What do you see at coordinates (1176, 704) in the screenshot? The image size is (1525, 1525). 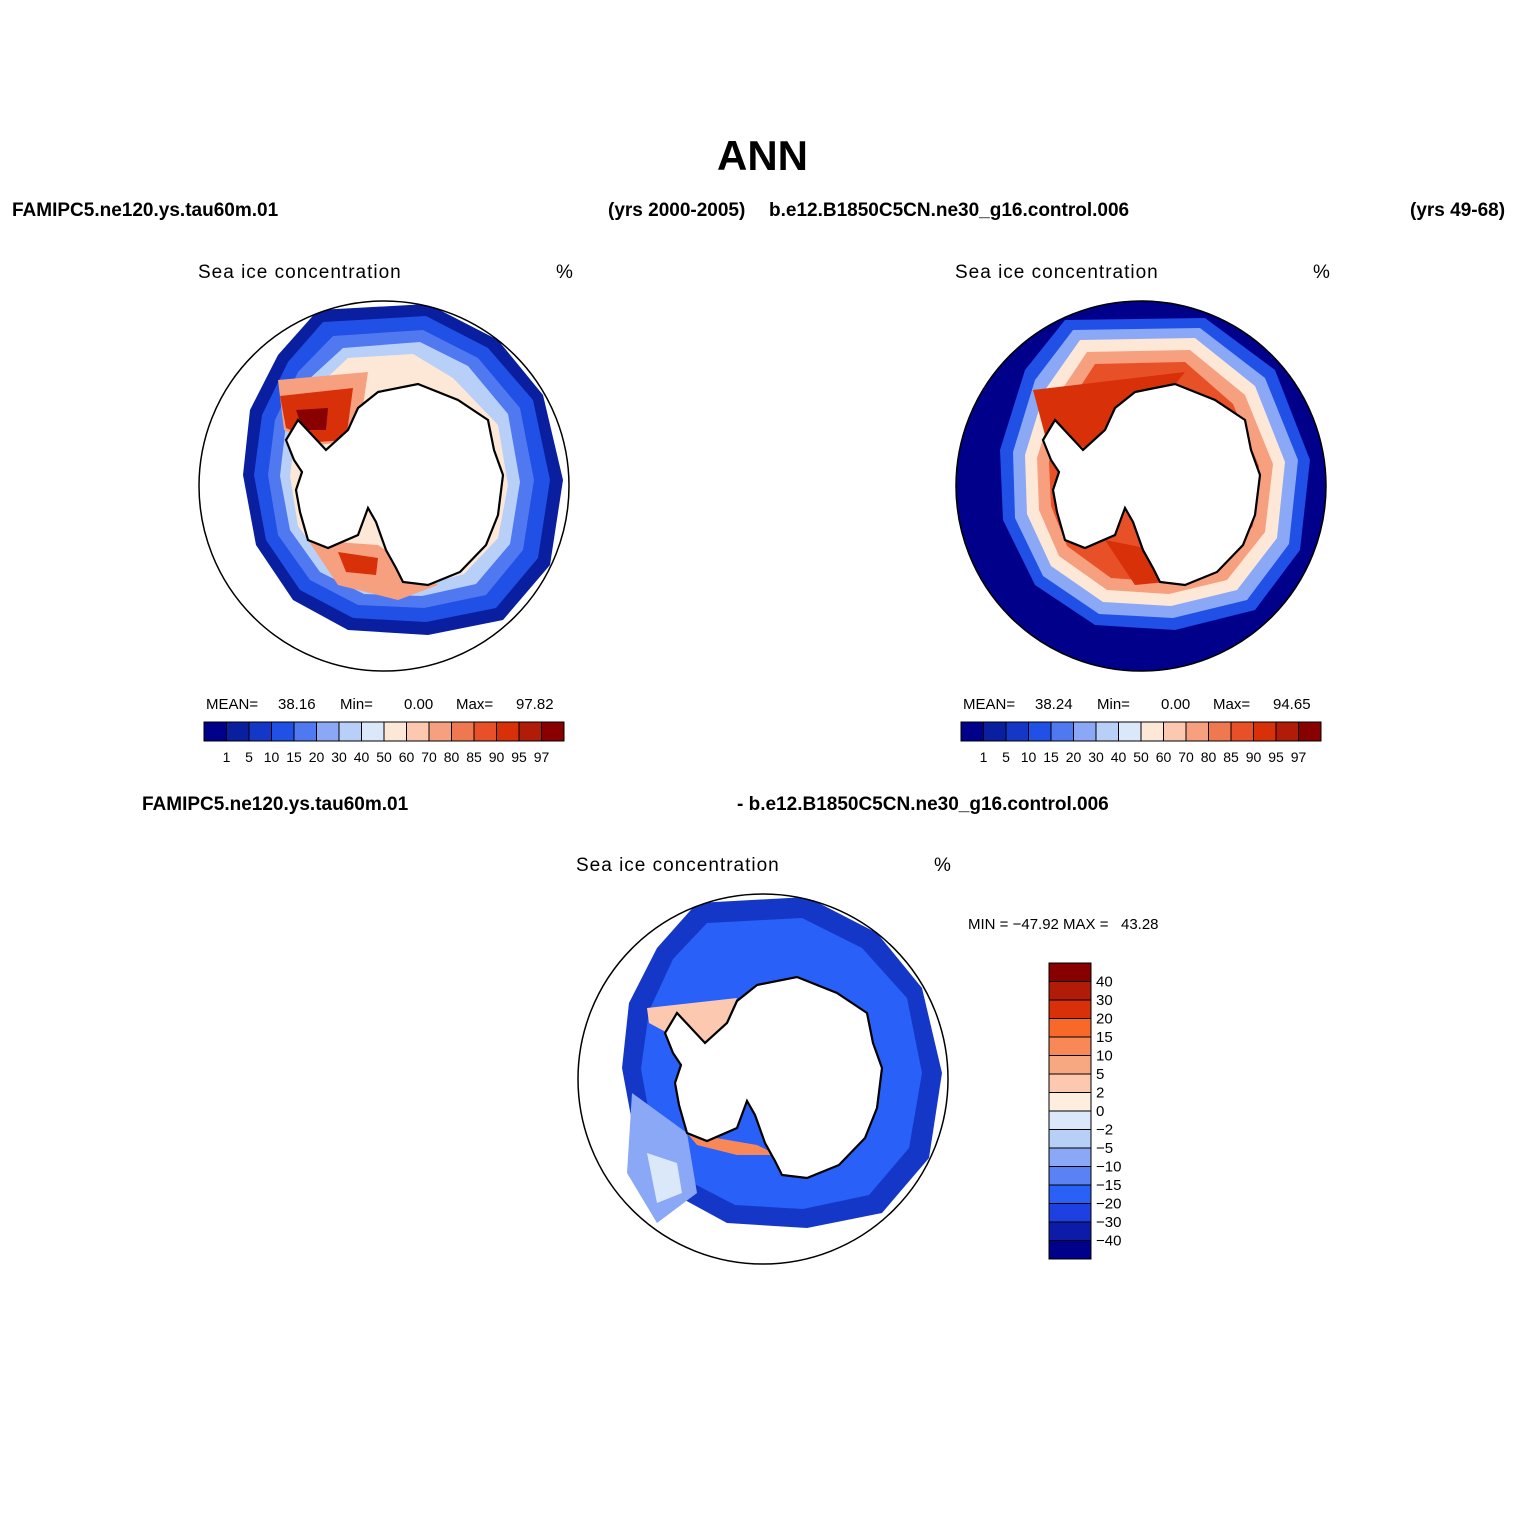 I see `control-min-value: 0.00` at bounding box center [1176, 704].